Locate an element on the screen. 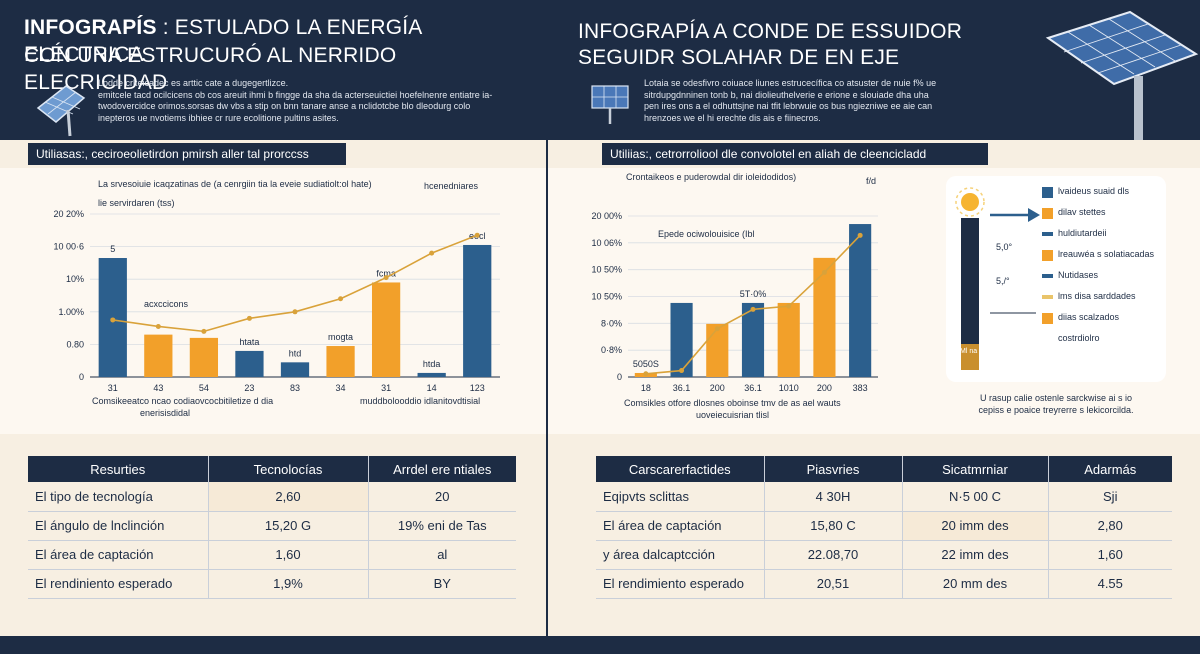  table-cell: 1,60 is located at coordinates (287, 555).